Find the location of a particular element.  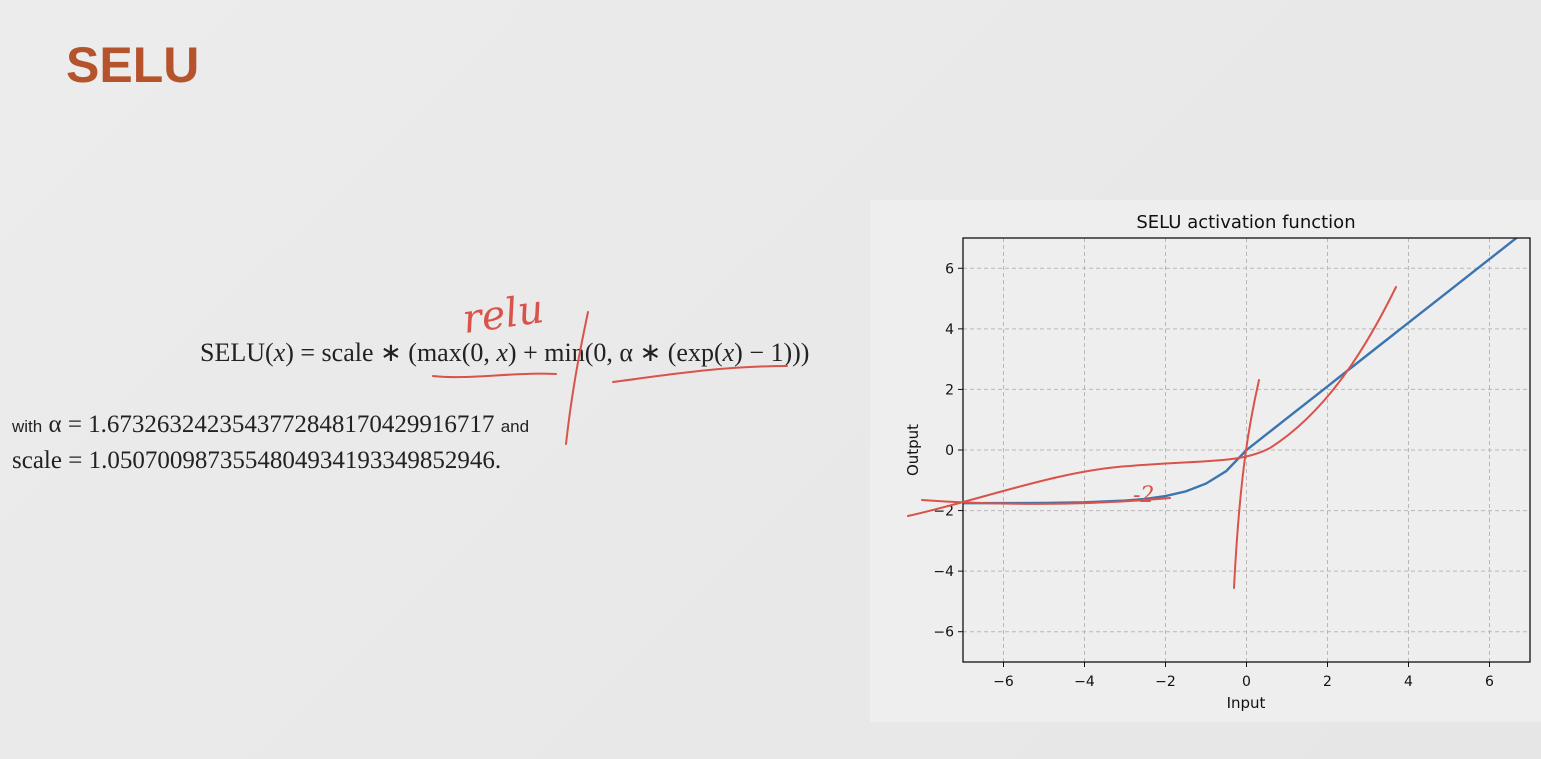

x-axis-label: Input is located at coordinates (1246, 703).